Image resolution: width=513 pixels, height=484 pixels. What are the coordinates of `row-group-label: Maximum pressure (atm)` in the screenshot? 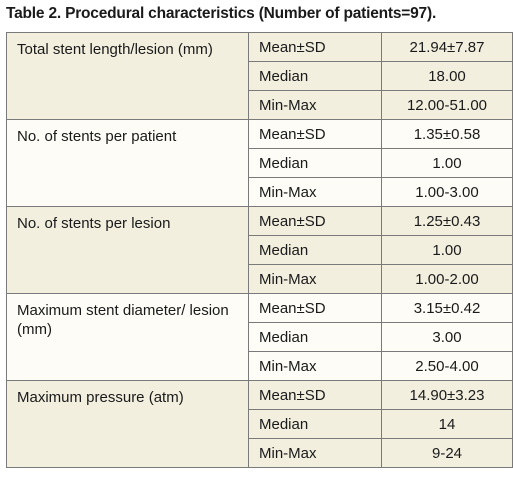 It's located at (127, 424).